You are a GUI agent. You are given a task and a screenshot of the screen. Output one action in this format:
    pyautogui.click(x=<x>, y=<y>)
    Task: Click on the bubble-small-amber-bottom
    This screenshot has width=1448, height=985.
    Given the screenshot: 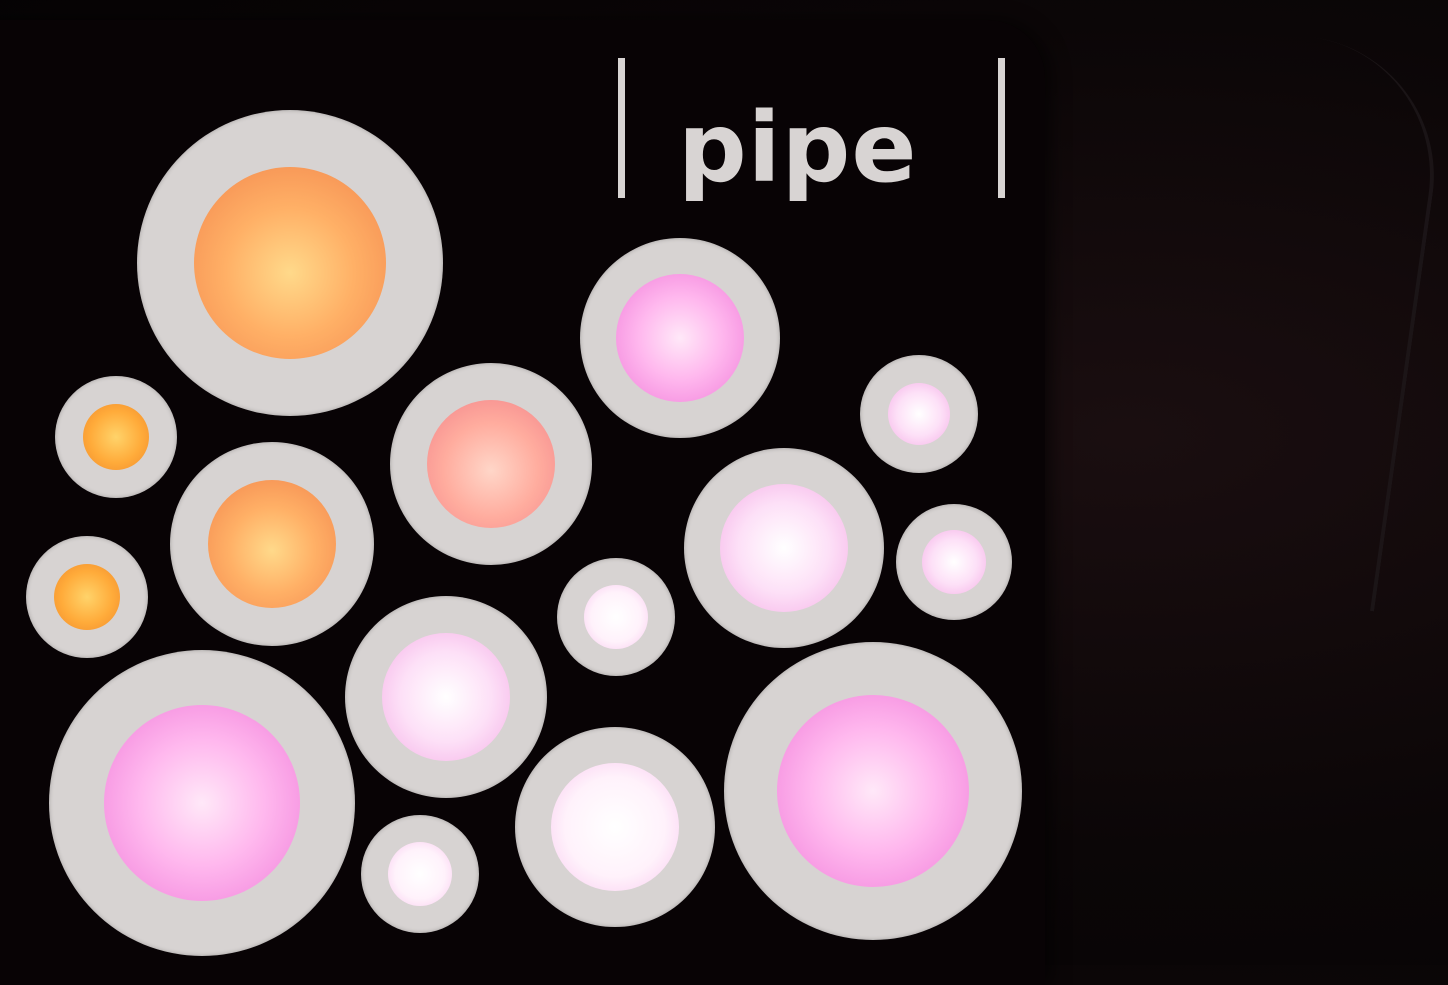 What is the action you would take?
    pyautogui.click(x=87, y=597)
    